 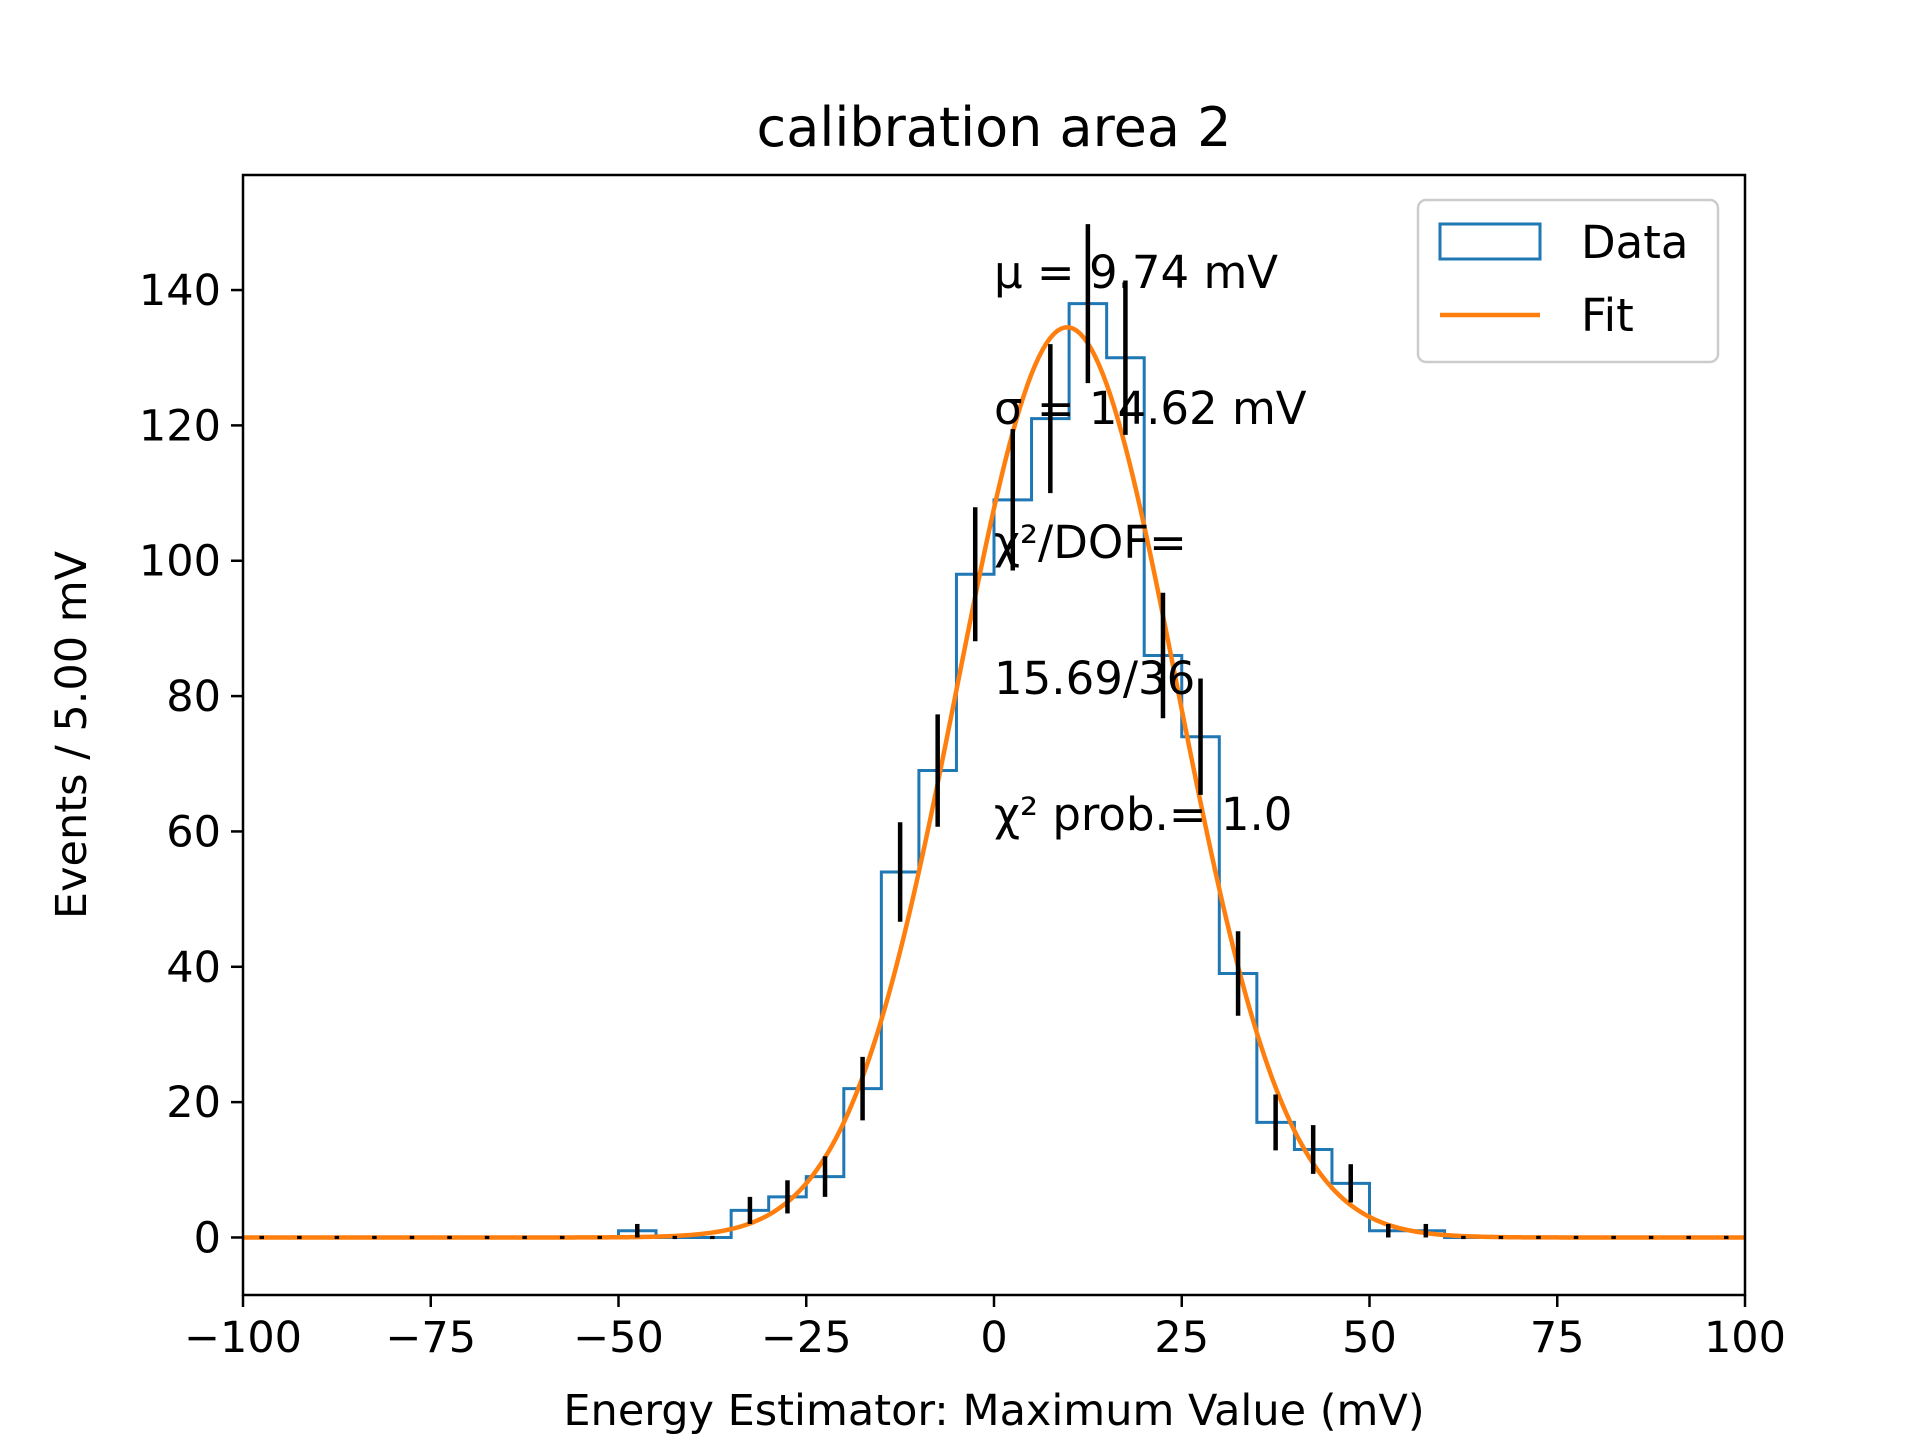 I want to click on y-tick-label: 120, so click(x=180, y=426).